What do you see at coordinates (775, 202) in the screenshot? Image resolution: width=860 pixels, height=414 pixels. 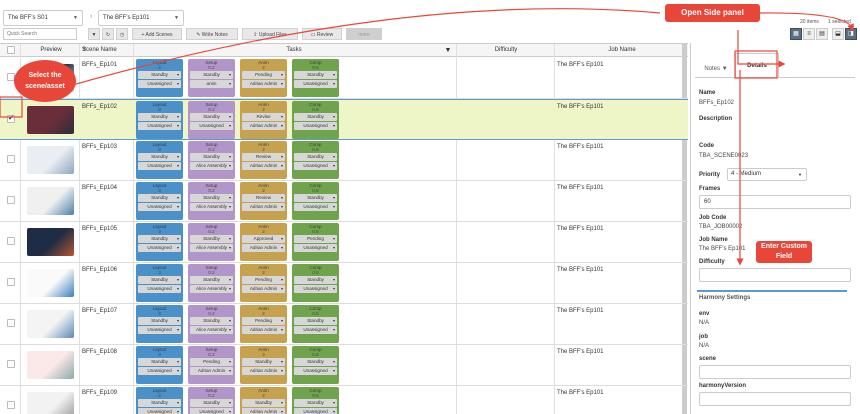 I see `frames-input: 60` at bounding box center [775, 202].